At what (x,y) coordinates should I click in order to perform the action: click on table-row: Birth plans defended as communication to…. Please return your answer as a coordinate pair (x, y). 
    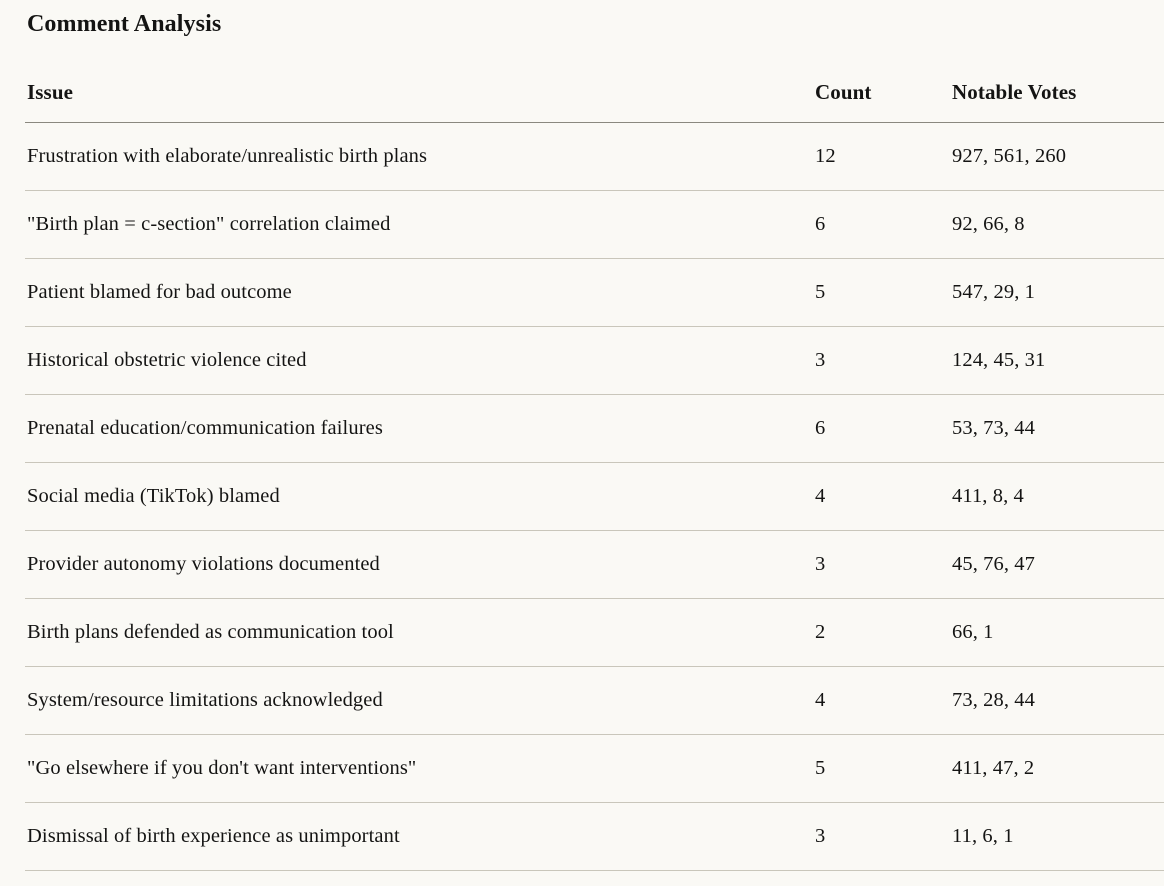
    Looking at the image, I should click on (594, 632).